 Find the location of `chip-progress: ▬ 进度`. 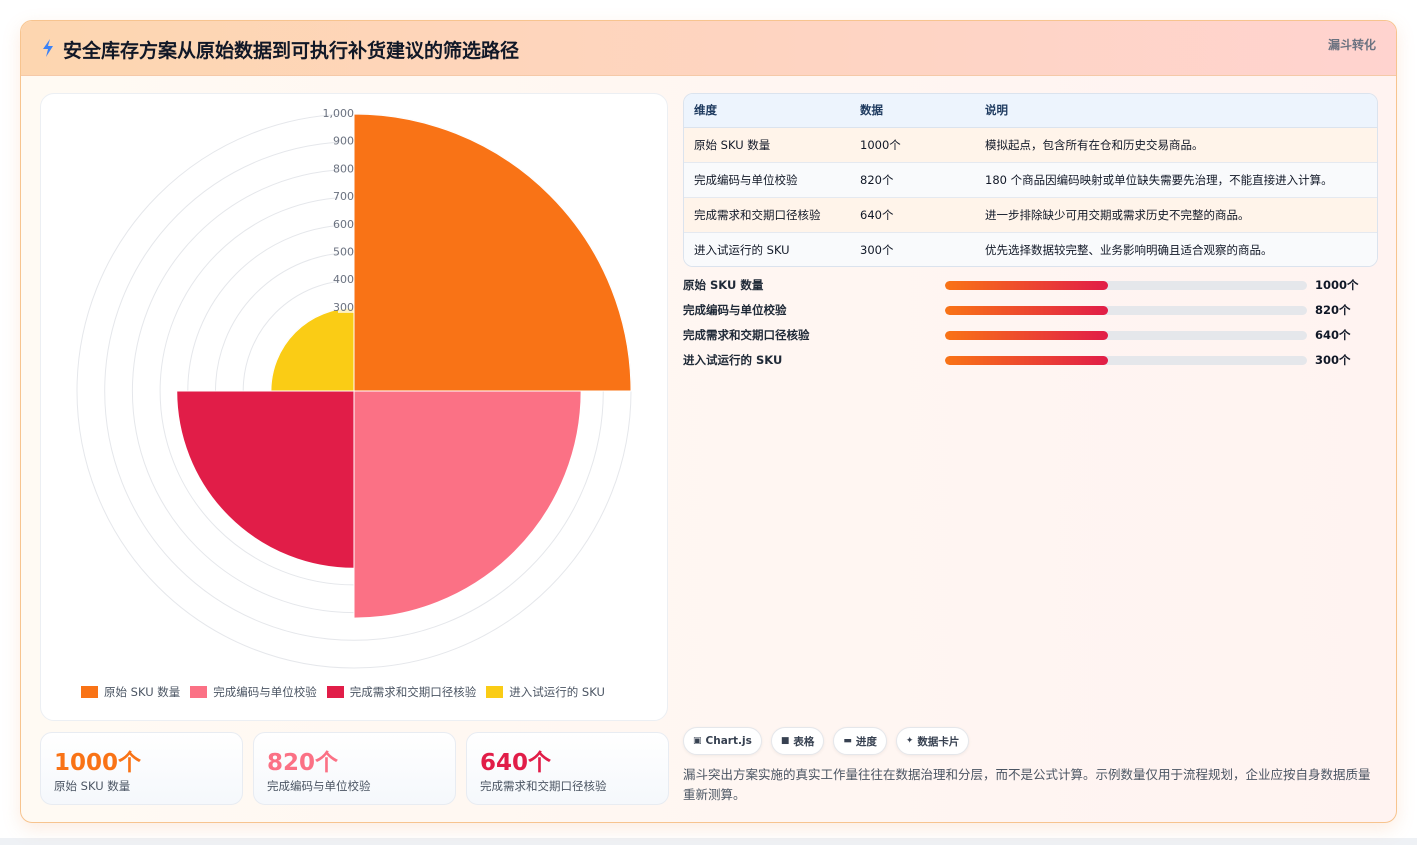

chip-progress: ▬ 进度 is located at coordinates (860, 741).